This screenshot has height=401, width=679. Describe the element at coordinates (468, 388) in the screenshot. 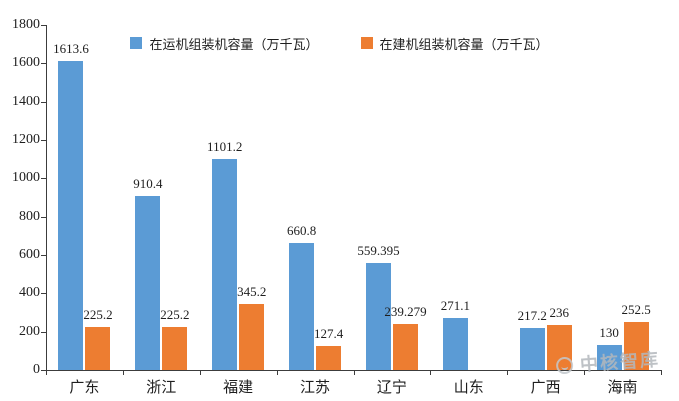

I see `category-label: 山东` at that location.